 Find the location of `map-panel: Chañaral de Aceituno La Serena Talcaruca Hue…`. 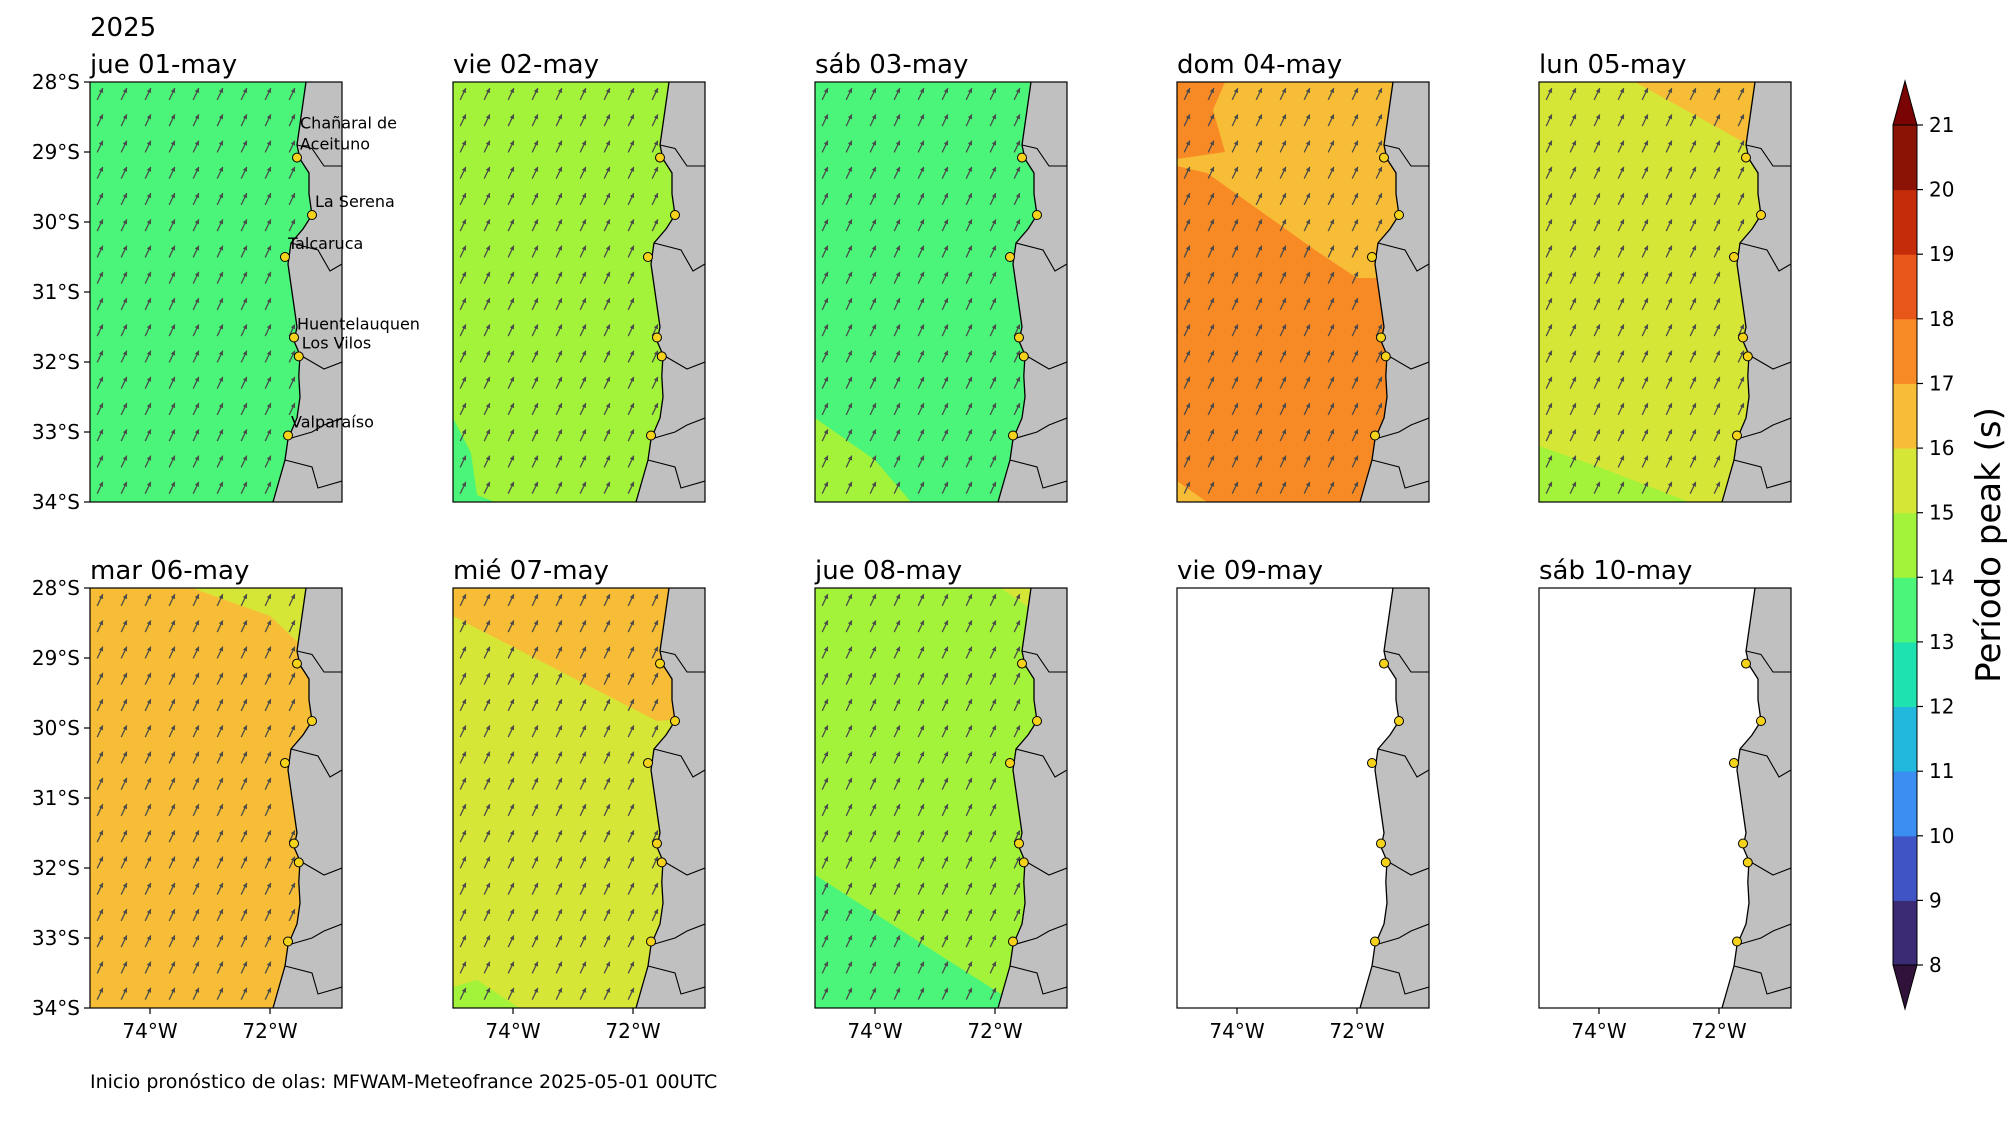

map-panel: Chañaral de Aceituno La Serena Talcaruca Hue… is located at coordinates (226, 282).